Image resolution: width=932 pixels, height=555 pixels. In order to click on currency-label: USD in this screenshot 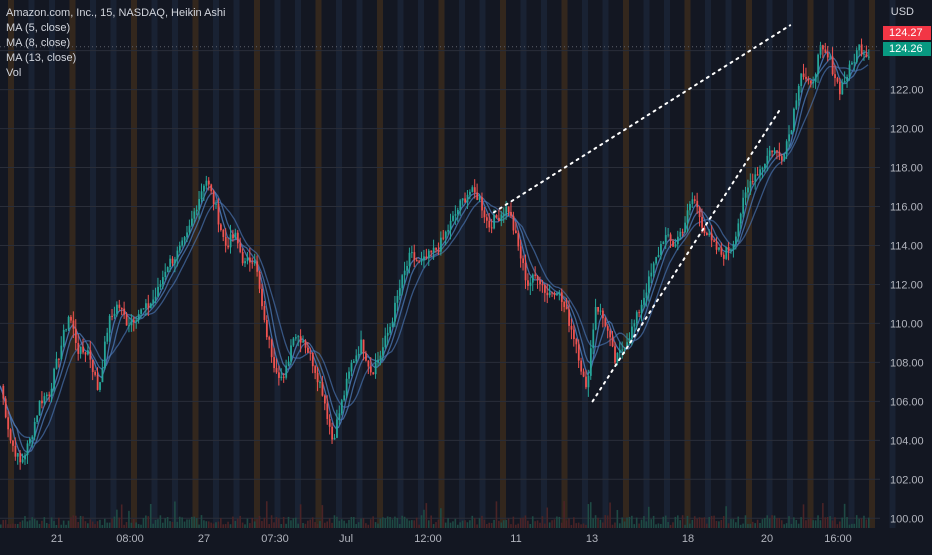, I will do `click(902, 12)`.